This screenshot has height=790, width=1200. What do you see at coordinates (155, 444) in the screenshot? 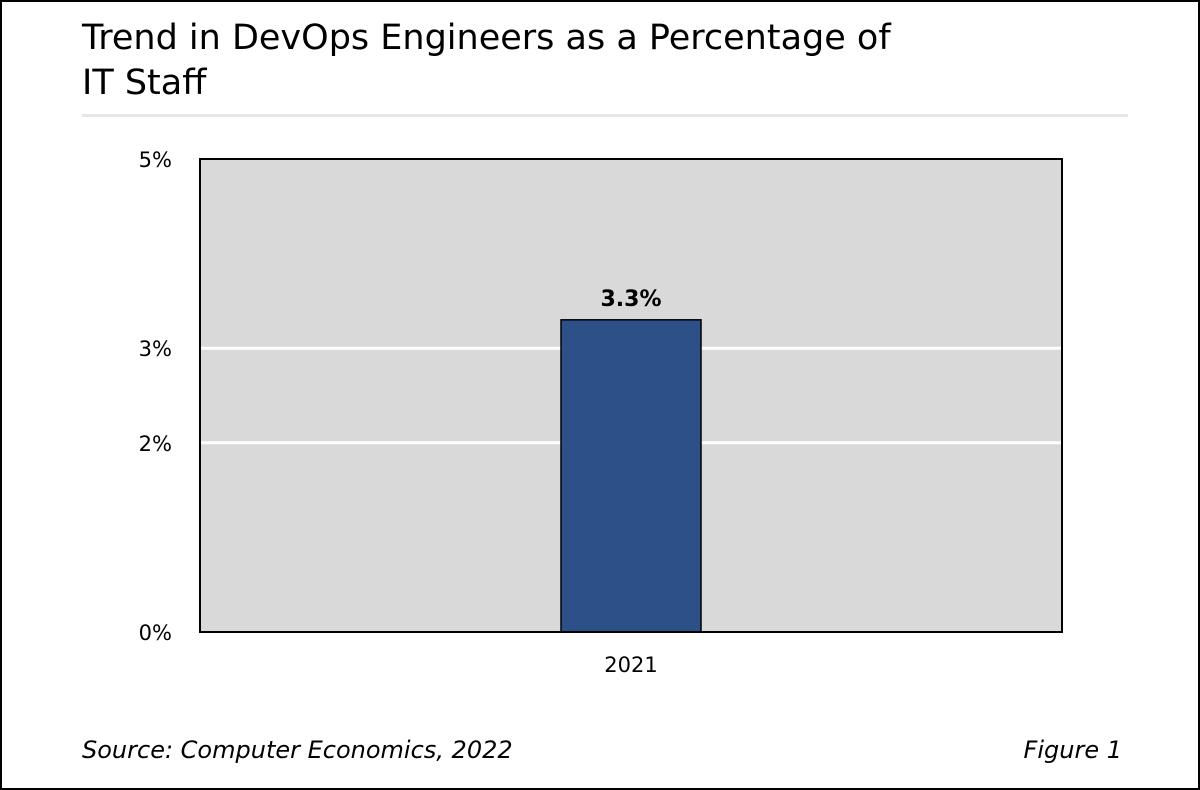
I see `y-tick-label: 2%` at bounding box center [155, 444].